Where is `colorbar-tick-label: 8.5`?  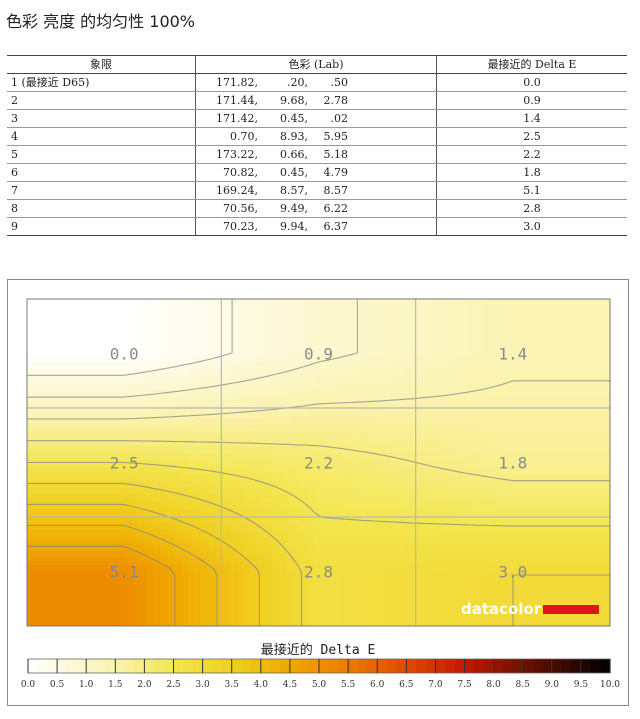 colorbar-tick-label: 8.5 is located at coordinates (523, 685).